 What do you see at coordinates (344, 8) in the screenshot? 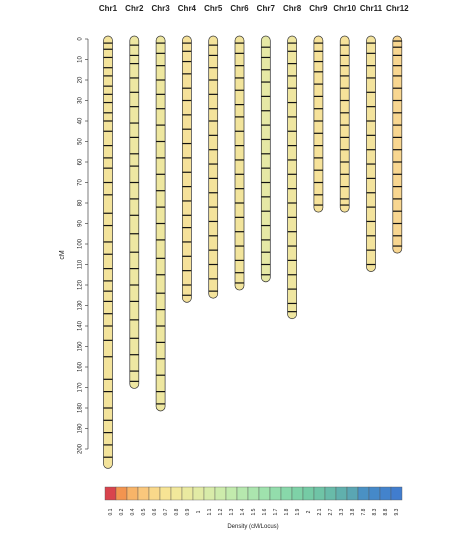
I see `chromosome-label: Chr10` at bounding box center [344, 8].